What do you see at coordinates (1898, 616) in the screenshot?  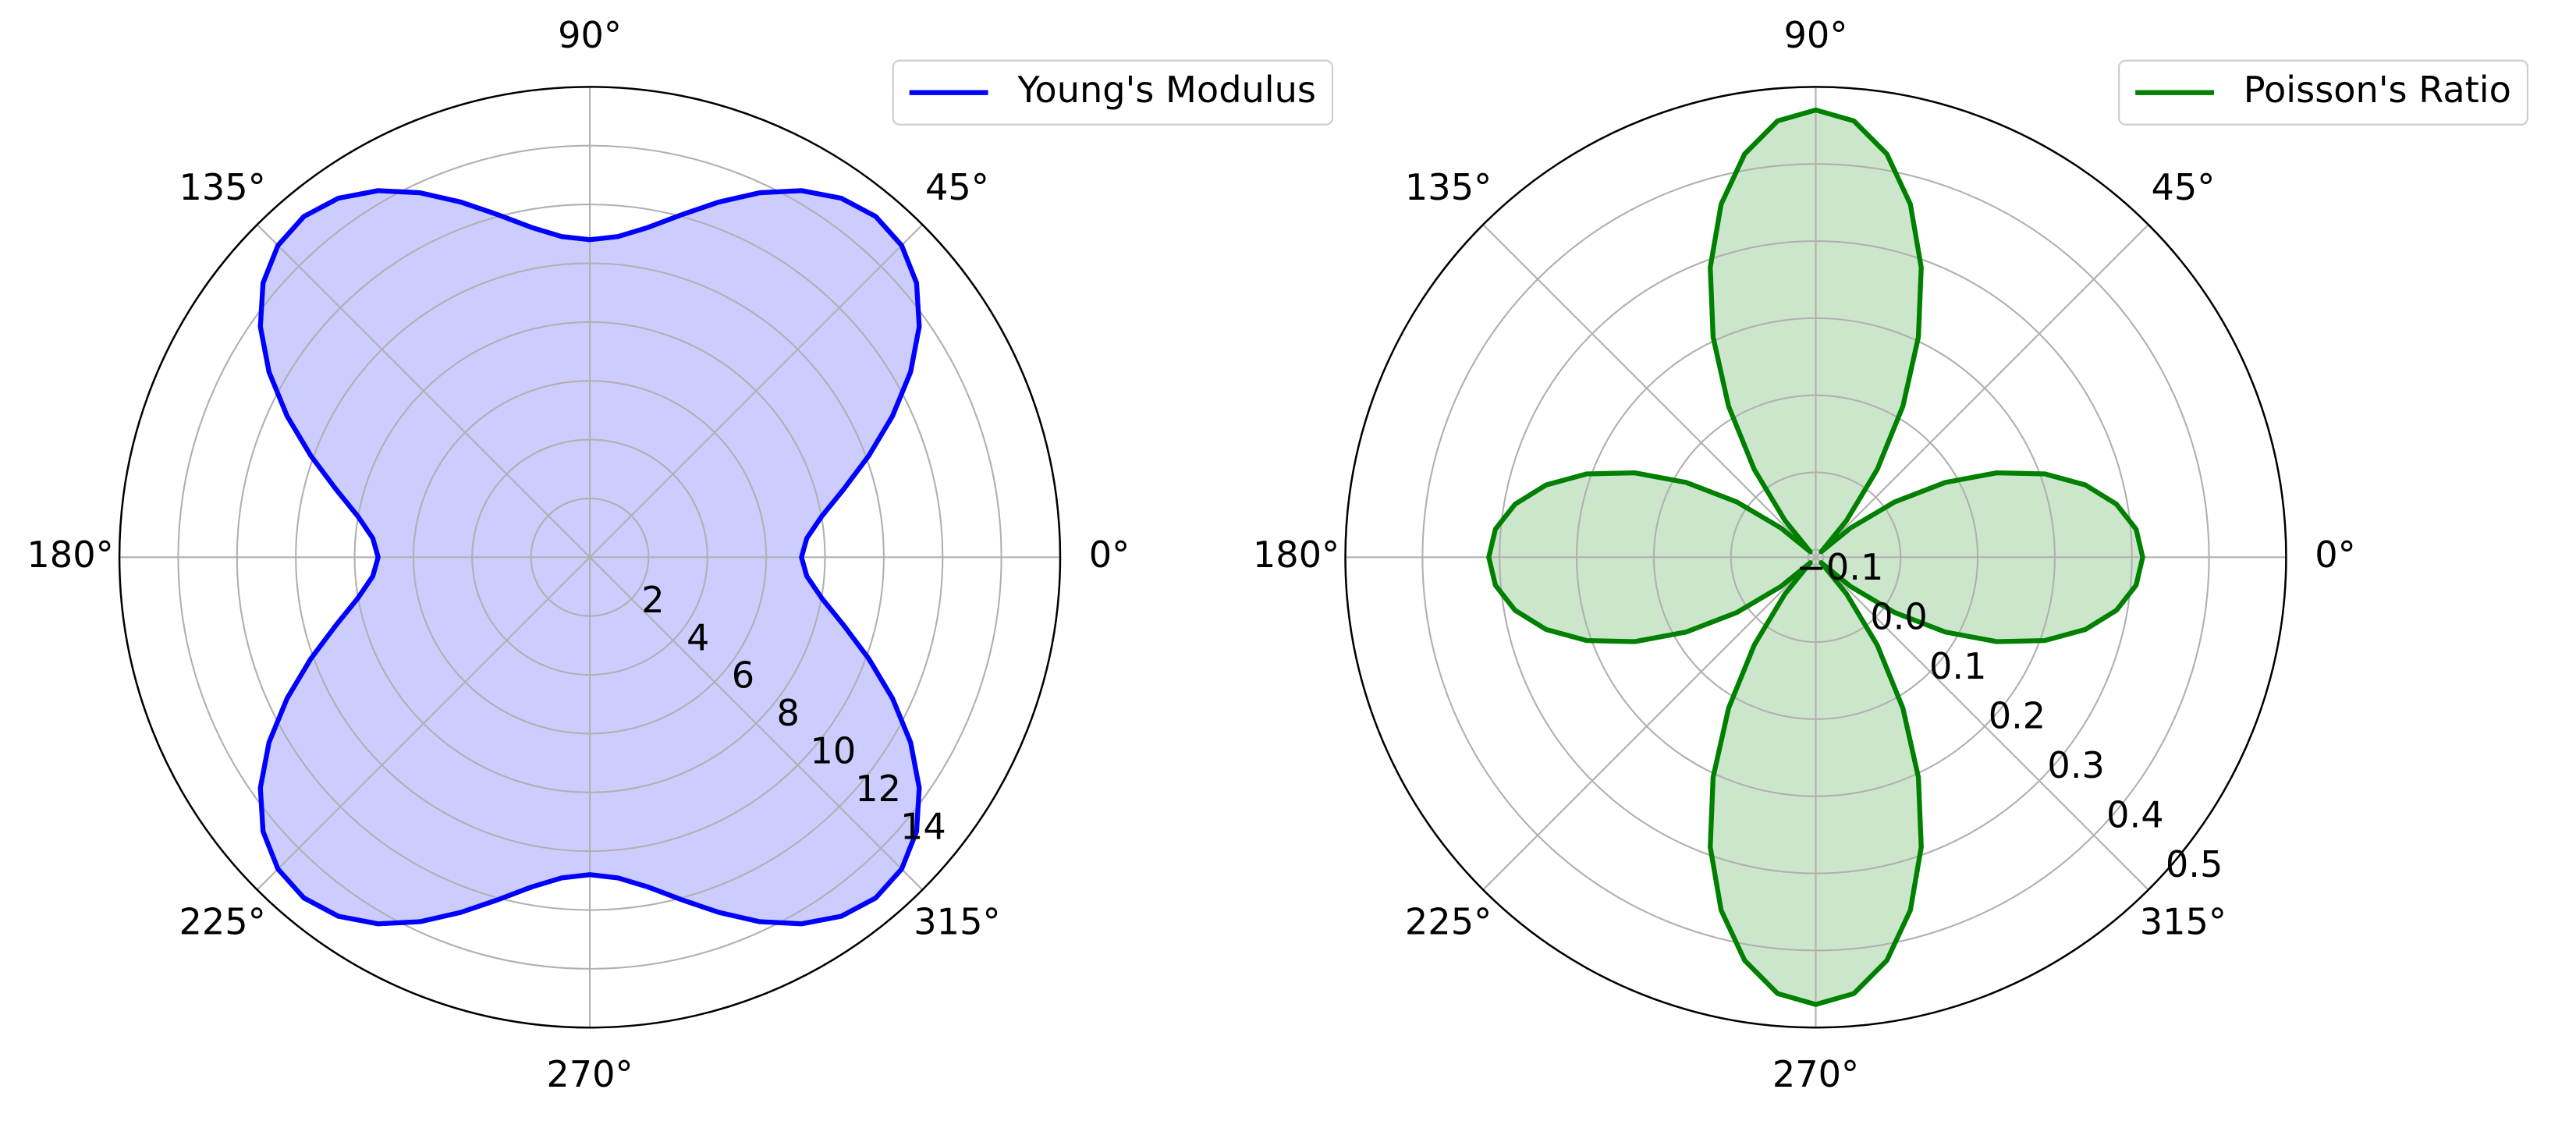 I see `radial-tick-label: 0.0` at bounding box center [1898, 616].